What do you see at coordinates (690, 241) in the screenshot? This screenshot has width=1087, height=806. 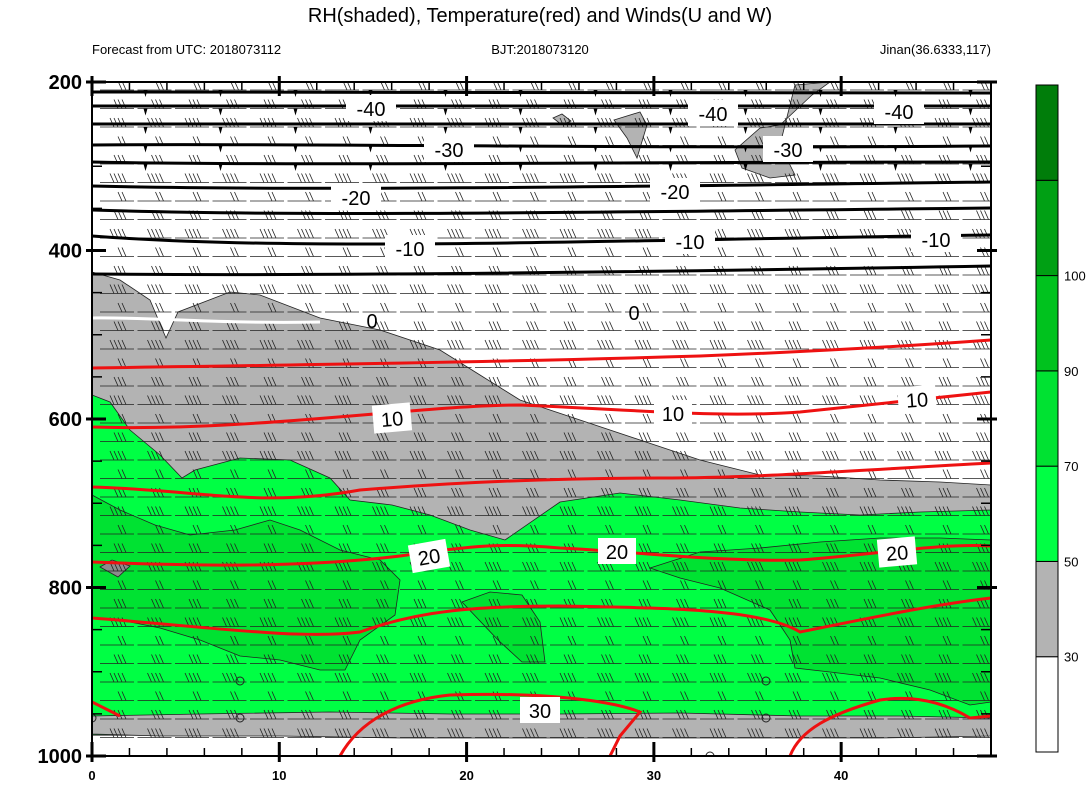 I see `label-minus10-b: -10` at bounding box center [690, 241].